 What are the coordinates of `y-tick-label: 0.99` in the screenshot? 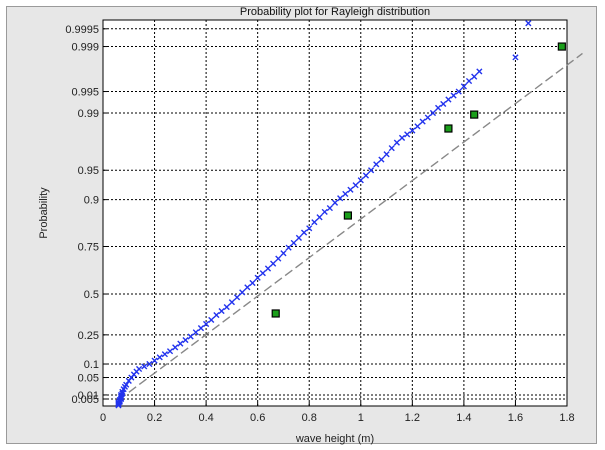 It's located at (88, 114).